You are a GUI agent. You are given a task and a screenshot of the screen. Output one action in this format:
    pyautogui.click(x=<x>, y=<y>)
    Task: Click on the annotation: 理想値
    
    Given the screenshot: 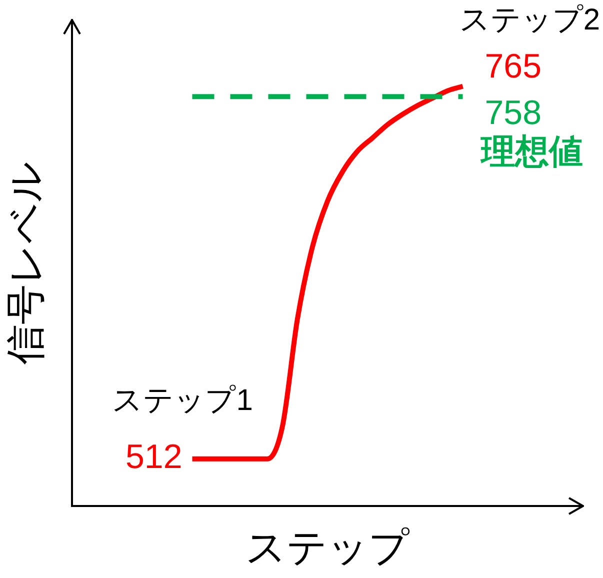 What is the action you would take?
    pyautogui.click(x=531, y=151)
    